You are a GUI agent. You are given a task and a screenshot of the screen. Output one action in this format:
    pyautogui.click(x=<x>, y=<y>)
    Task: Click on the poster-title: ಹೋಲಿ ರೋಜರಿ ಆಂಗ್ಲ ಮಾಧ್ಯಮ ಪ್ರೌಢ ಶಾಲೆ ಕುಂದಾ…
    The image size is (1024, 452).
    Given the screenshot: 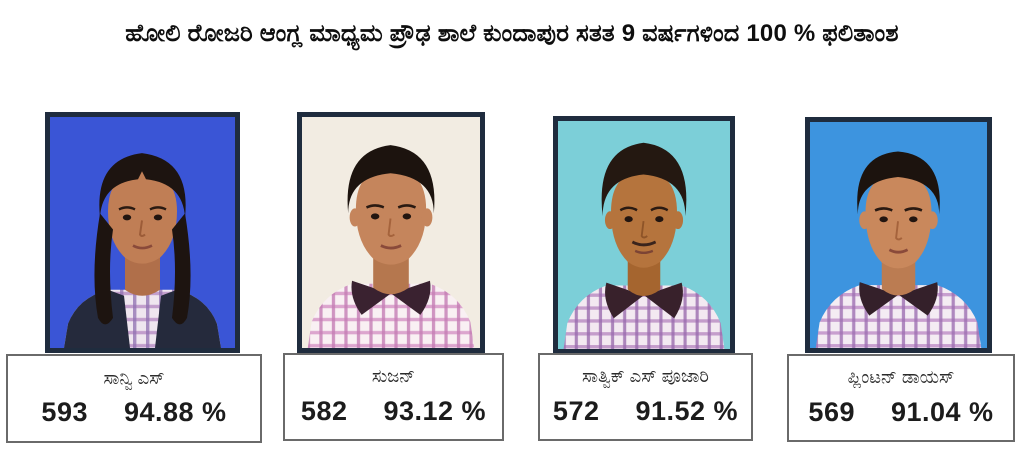 What is the action you would take?
    pyautogui.click(x=512, y=33)
    